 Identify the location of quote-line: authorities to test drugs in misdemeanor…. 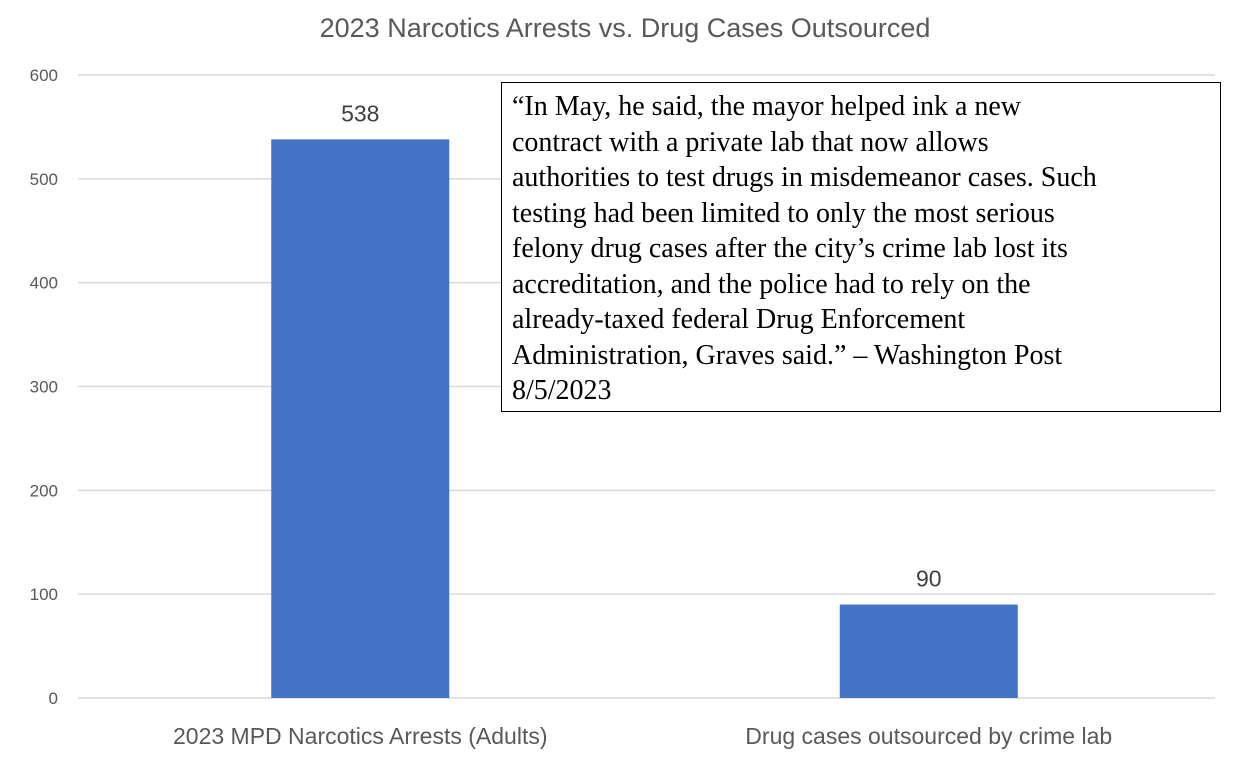
(804, 177).